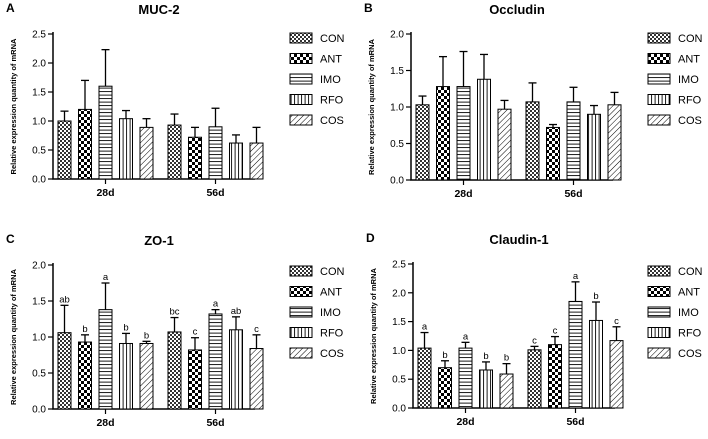 This screenshot has width=708, height=439. What do you see at coordinates (518, 239) in the screenshot?
I see `chart-title: Claudin-1` at bounding box center [518, 239].